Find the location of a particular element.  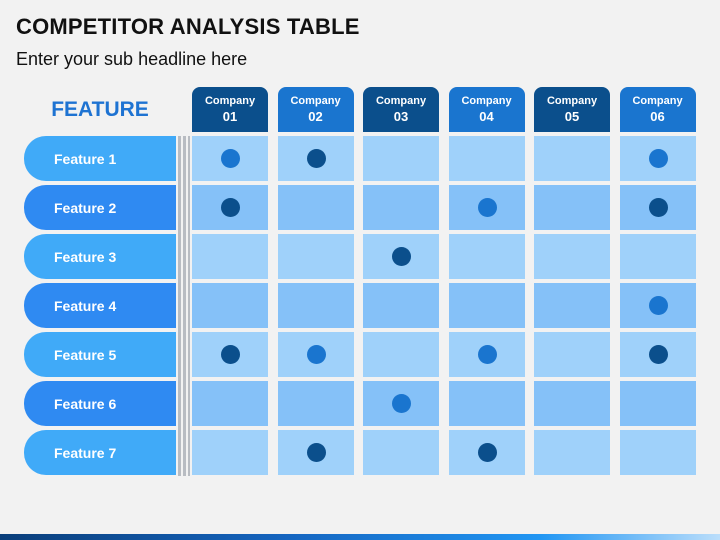

company-header-1: Company 01 is located at coordinates (230, 109).